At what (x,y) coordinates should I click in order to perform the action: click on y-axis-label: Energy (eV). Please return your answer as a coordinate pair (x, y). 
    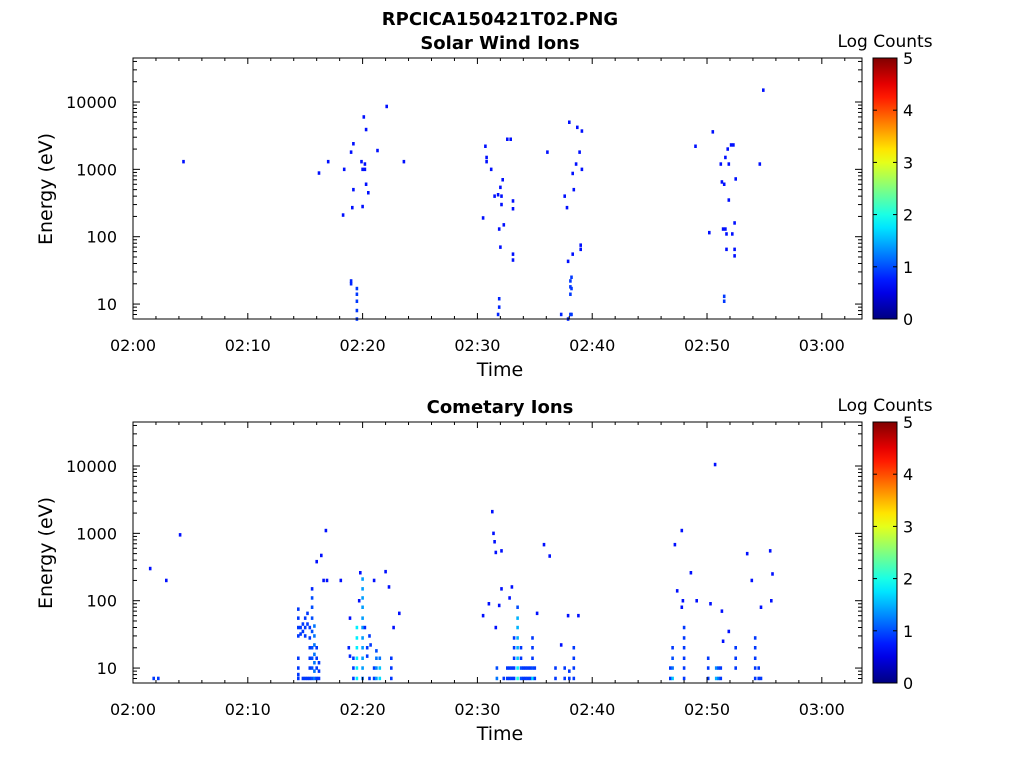
    Looking at the image, I should click on (46, 553).